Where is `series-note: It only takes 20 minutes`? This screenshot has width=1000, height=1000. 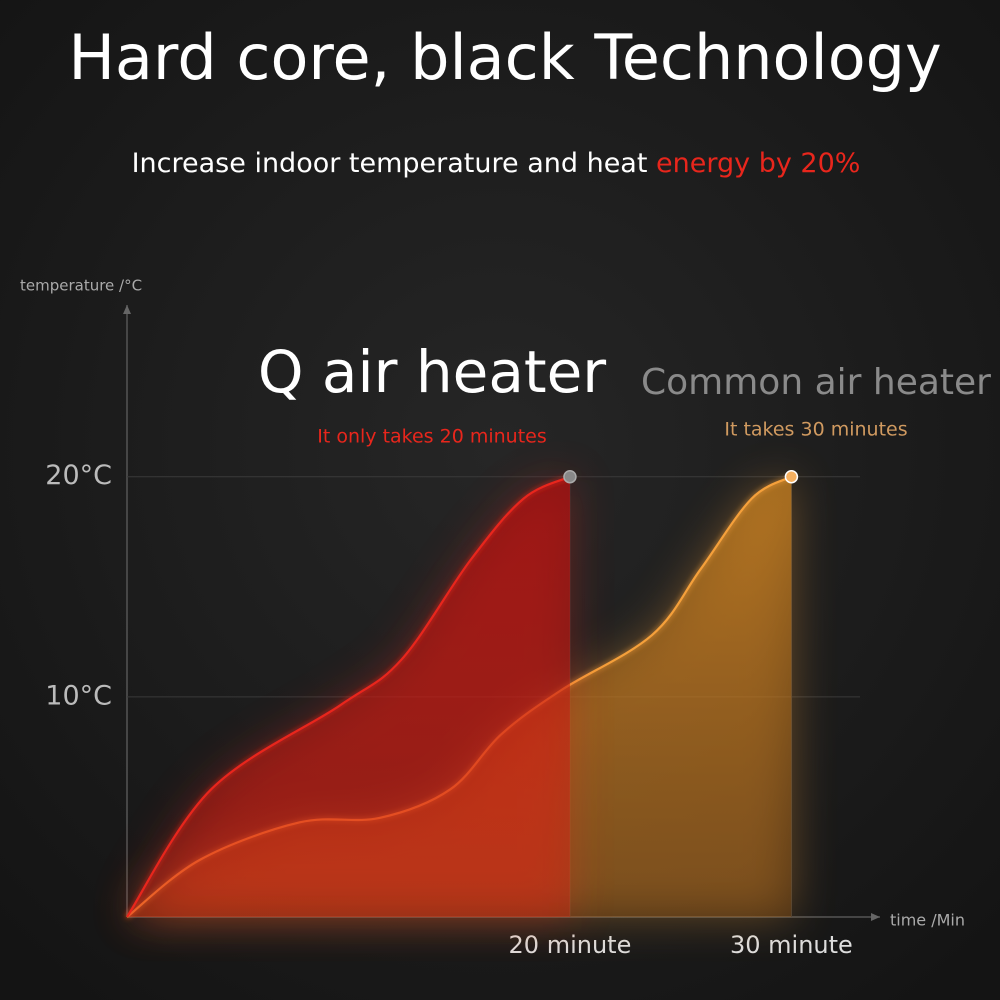 series-note: It only takes 20 minutes is located at coordinates (432, 437).